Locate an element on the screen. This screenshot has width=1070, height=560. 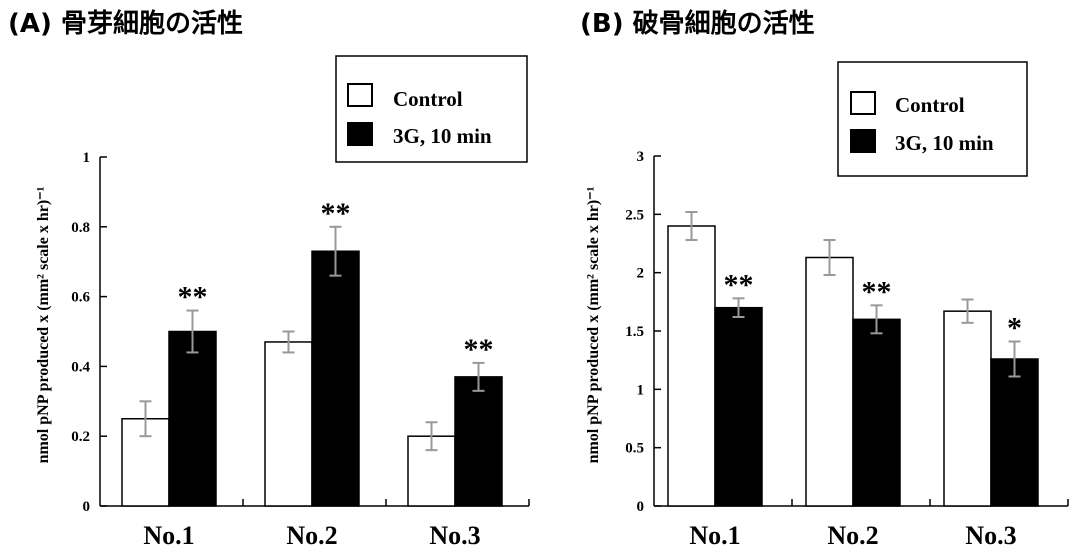
panel-b-title: (B) 破骨細胞の活性 is located at coordinates (697, 23).